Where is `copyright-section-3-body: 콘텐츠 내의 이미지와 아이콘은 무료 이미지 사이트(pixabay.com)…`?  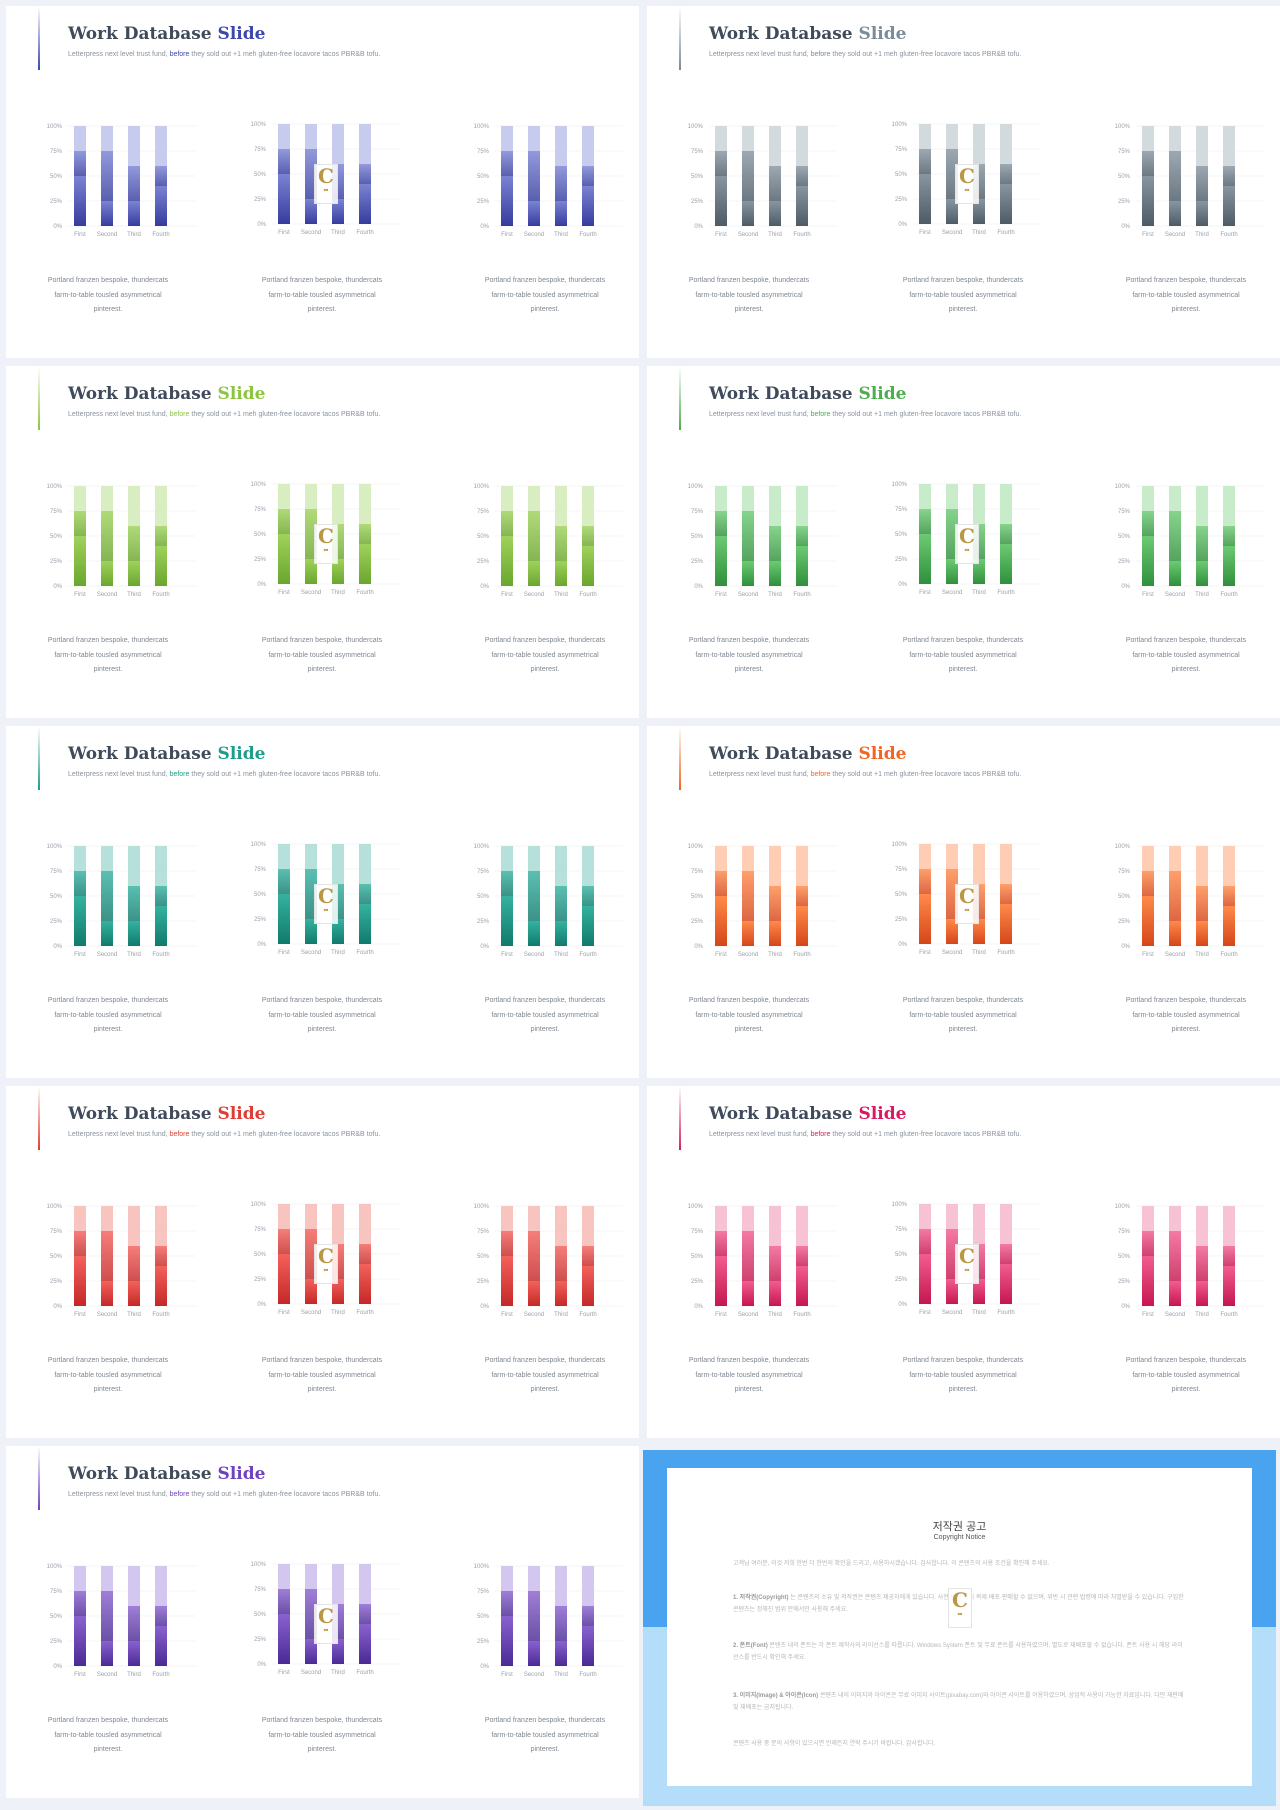
copyright-section-3-body: 콘텐츠 내의 이미지와 아이콘은 무료 이미지 사이트(pixabay.com)… is located at coordinates (958, 1702).